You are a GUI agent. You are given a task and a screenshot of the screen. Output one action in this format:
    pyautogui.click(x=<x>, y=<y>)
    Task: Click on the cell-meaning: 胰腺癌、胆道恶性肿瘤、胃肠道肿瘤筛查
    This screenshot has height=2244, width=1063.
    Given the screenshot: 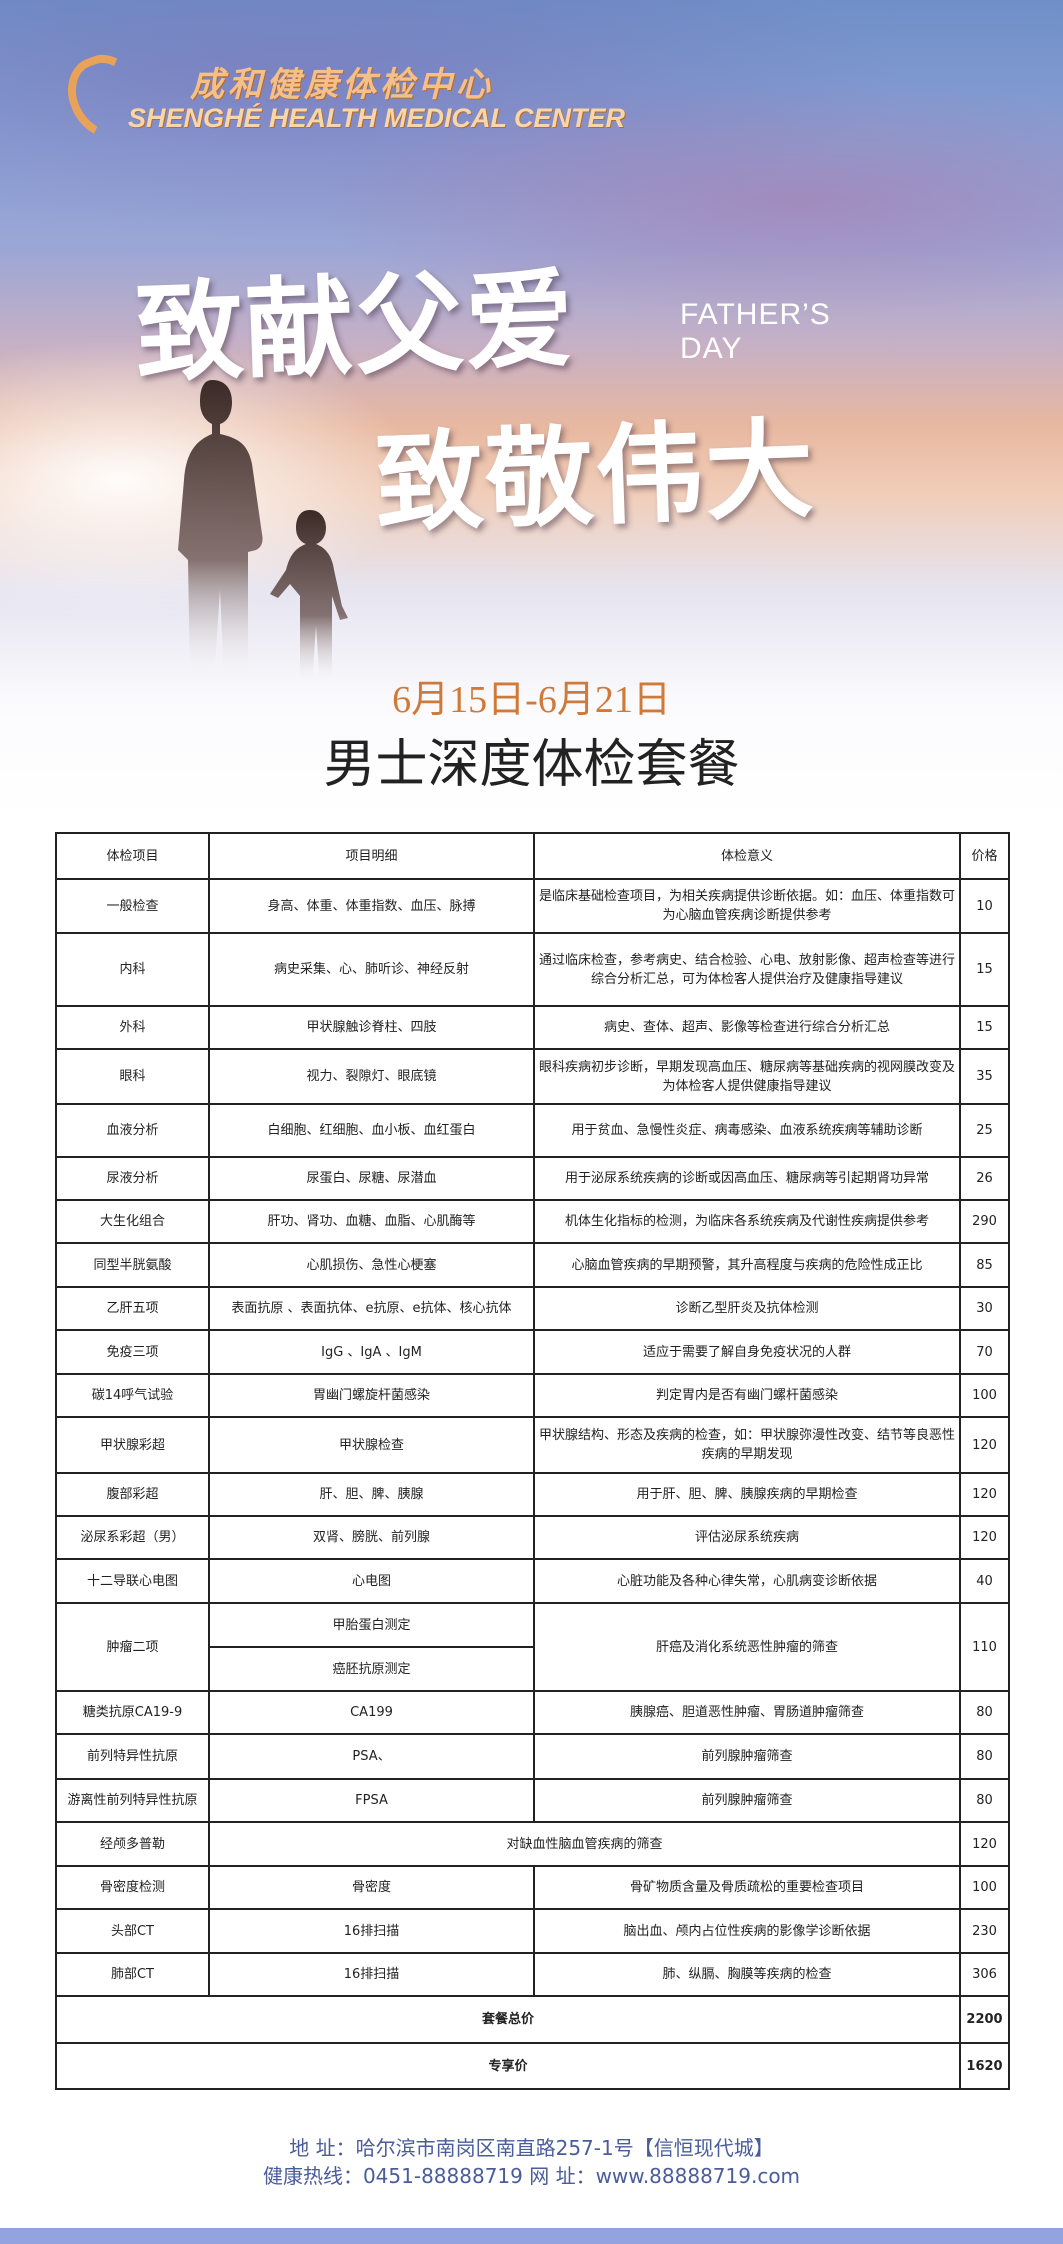 What is the action you would take?
    pyautogui.click(x=747, y=1712)
    